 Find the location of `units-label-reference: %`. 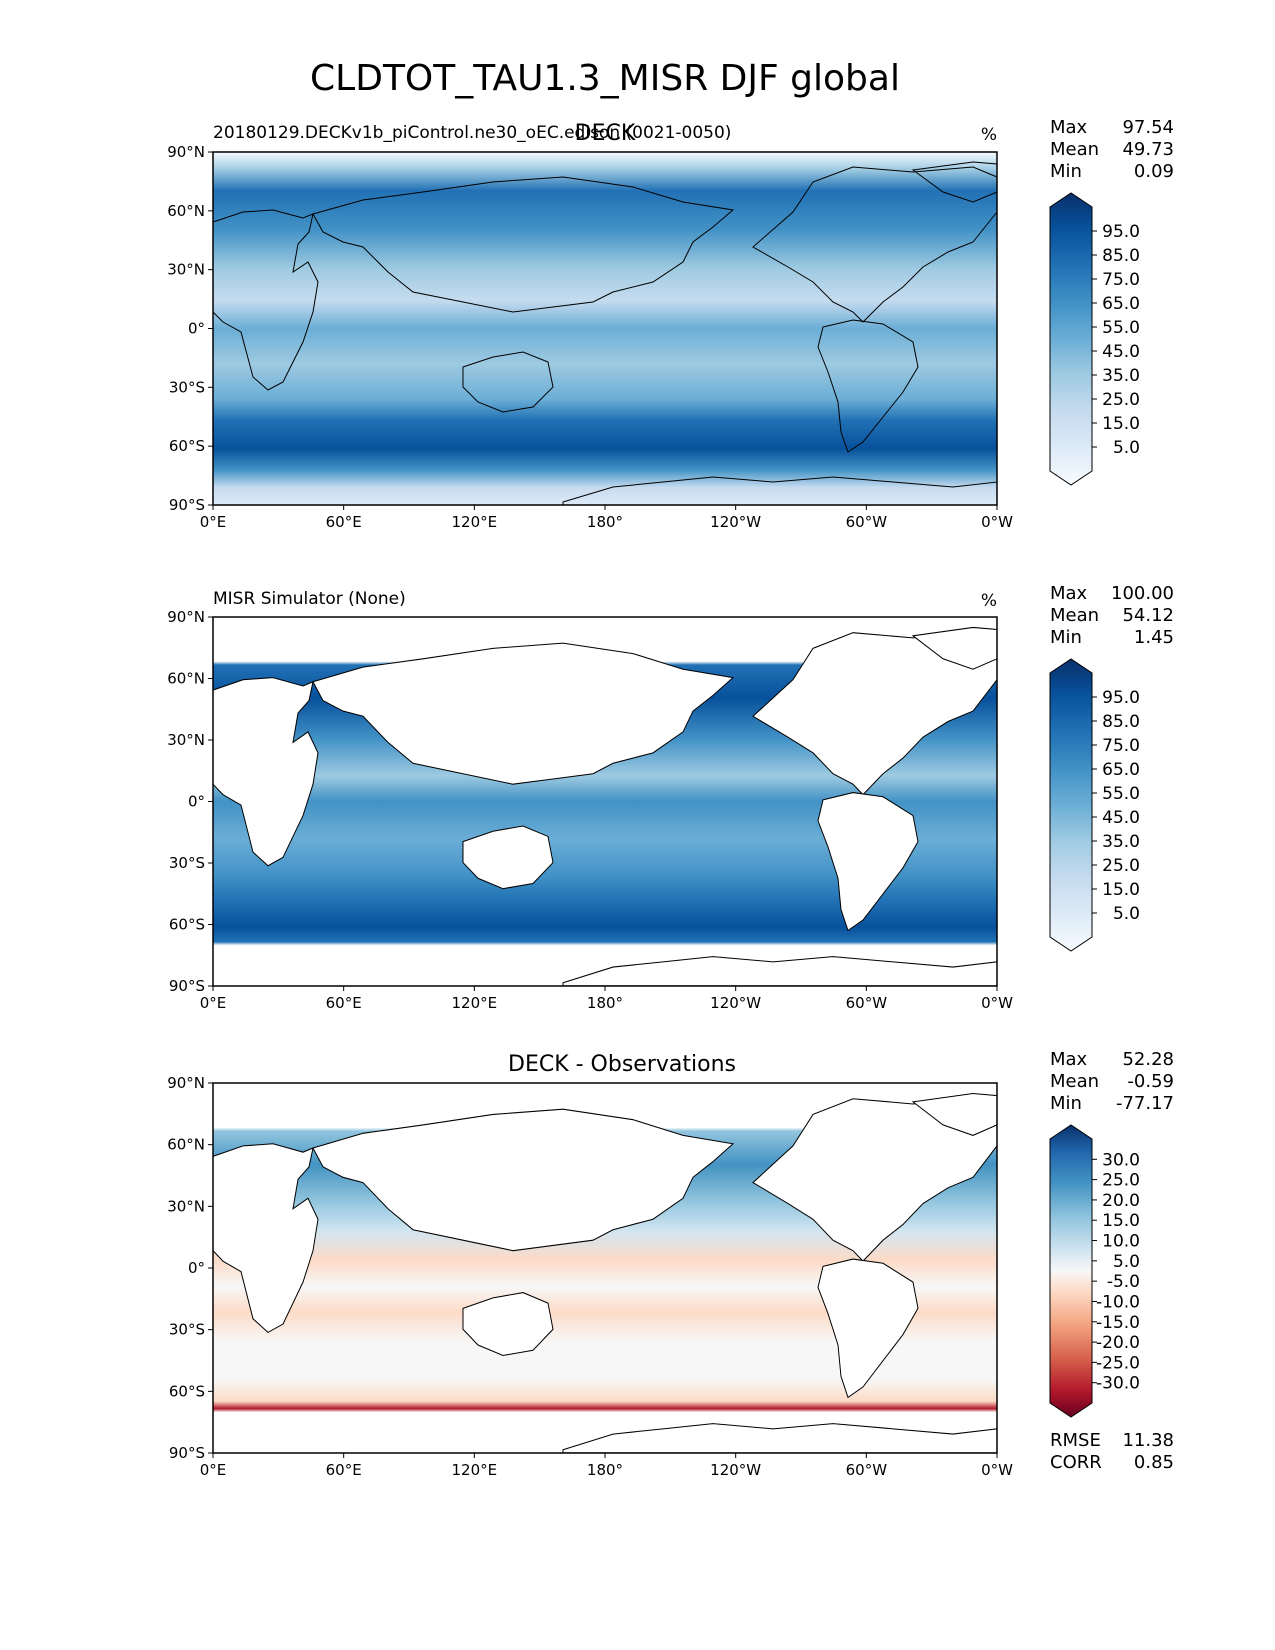

units-label-reference: % is located at coordinates (989, 601).